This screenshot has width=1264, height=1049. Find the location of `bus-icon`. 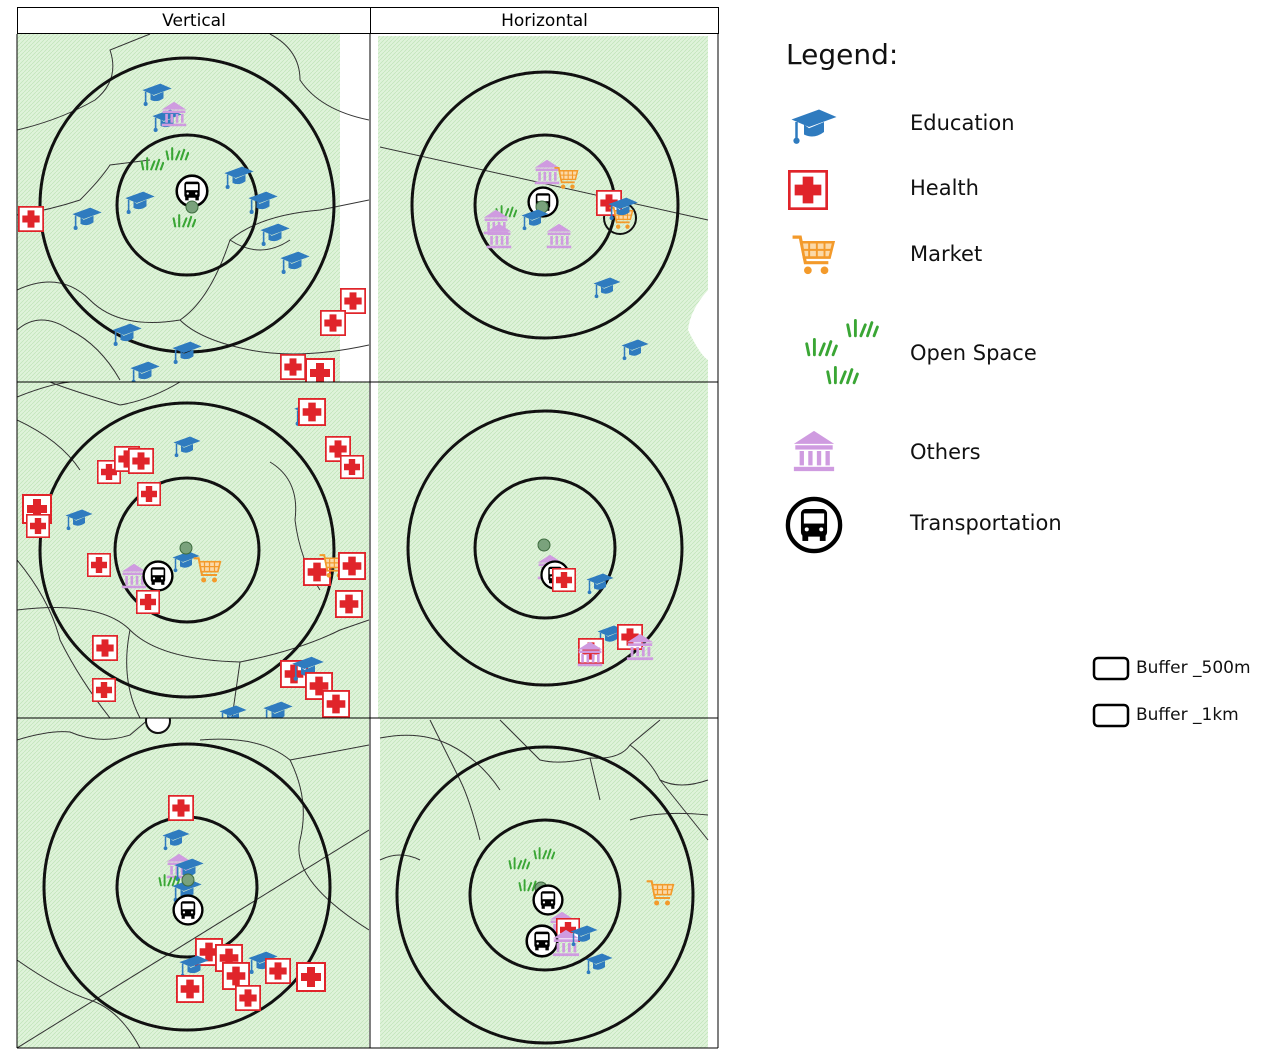

bus-icon is located at coordinates (814, 525).